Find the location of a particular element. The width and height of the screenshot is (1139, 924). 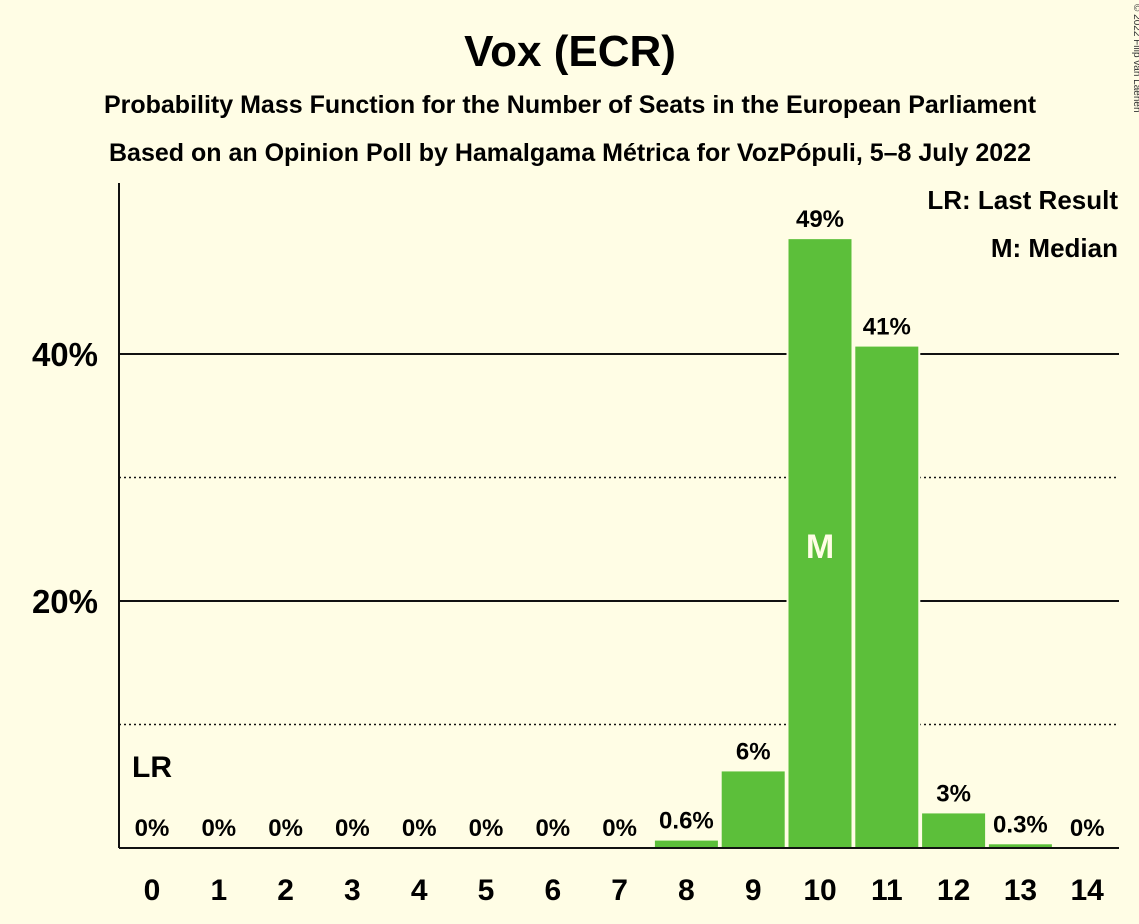

x-tick-label: 1 is located at coordinates (218, 890).